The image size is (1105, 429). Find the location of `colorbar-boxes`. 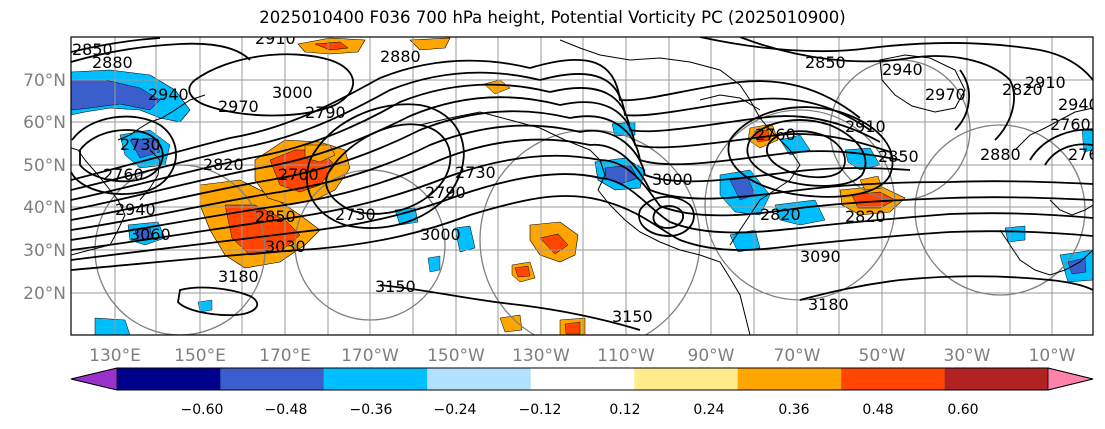

colorbar-boxes is located at coordinates (582, 379).